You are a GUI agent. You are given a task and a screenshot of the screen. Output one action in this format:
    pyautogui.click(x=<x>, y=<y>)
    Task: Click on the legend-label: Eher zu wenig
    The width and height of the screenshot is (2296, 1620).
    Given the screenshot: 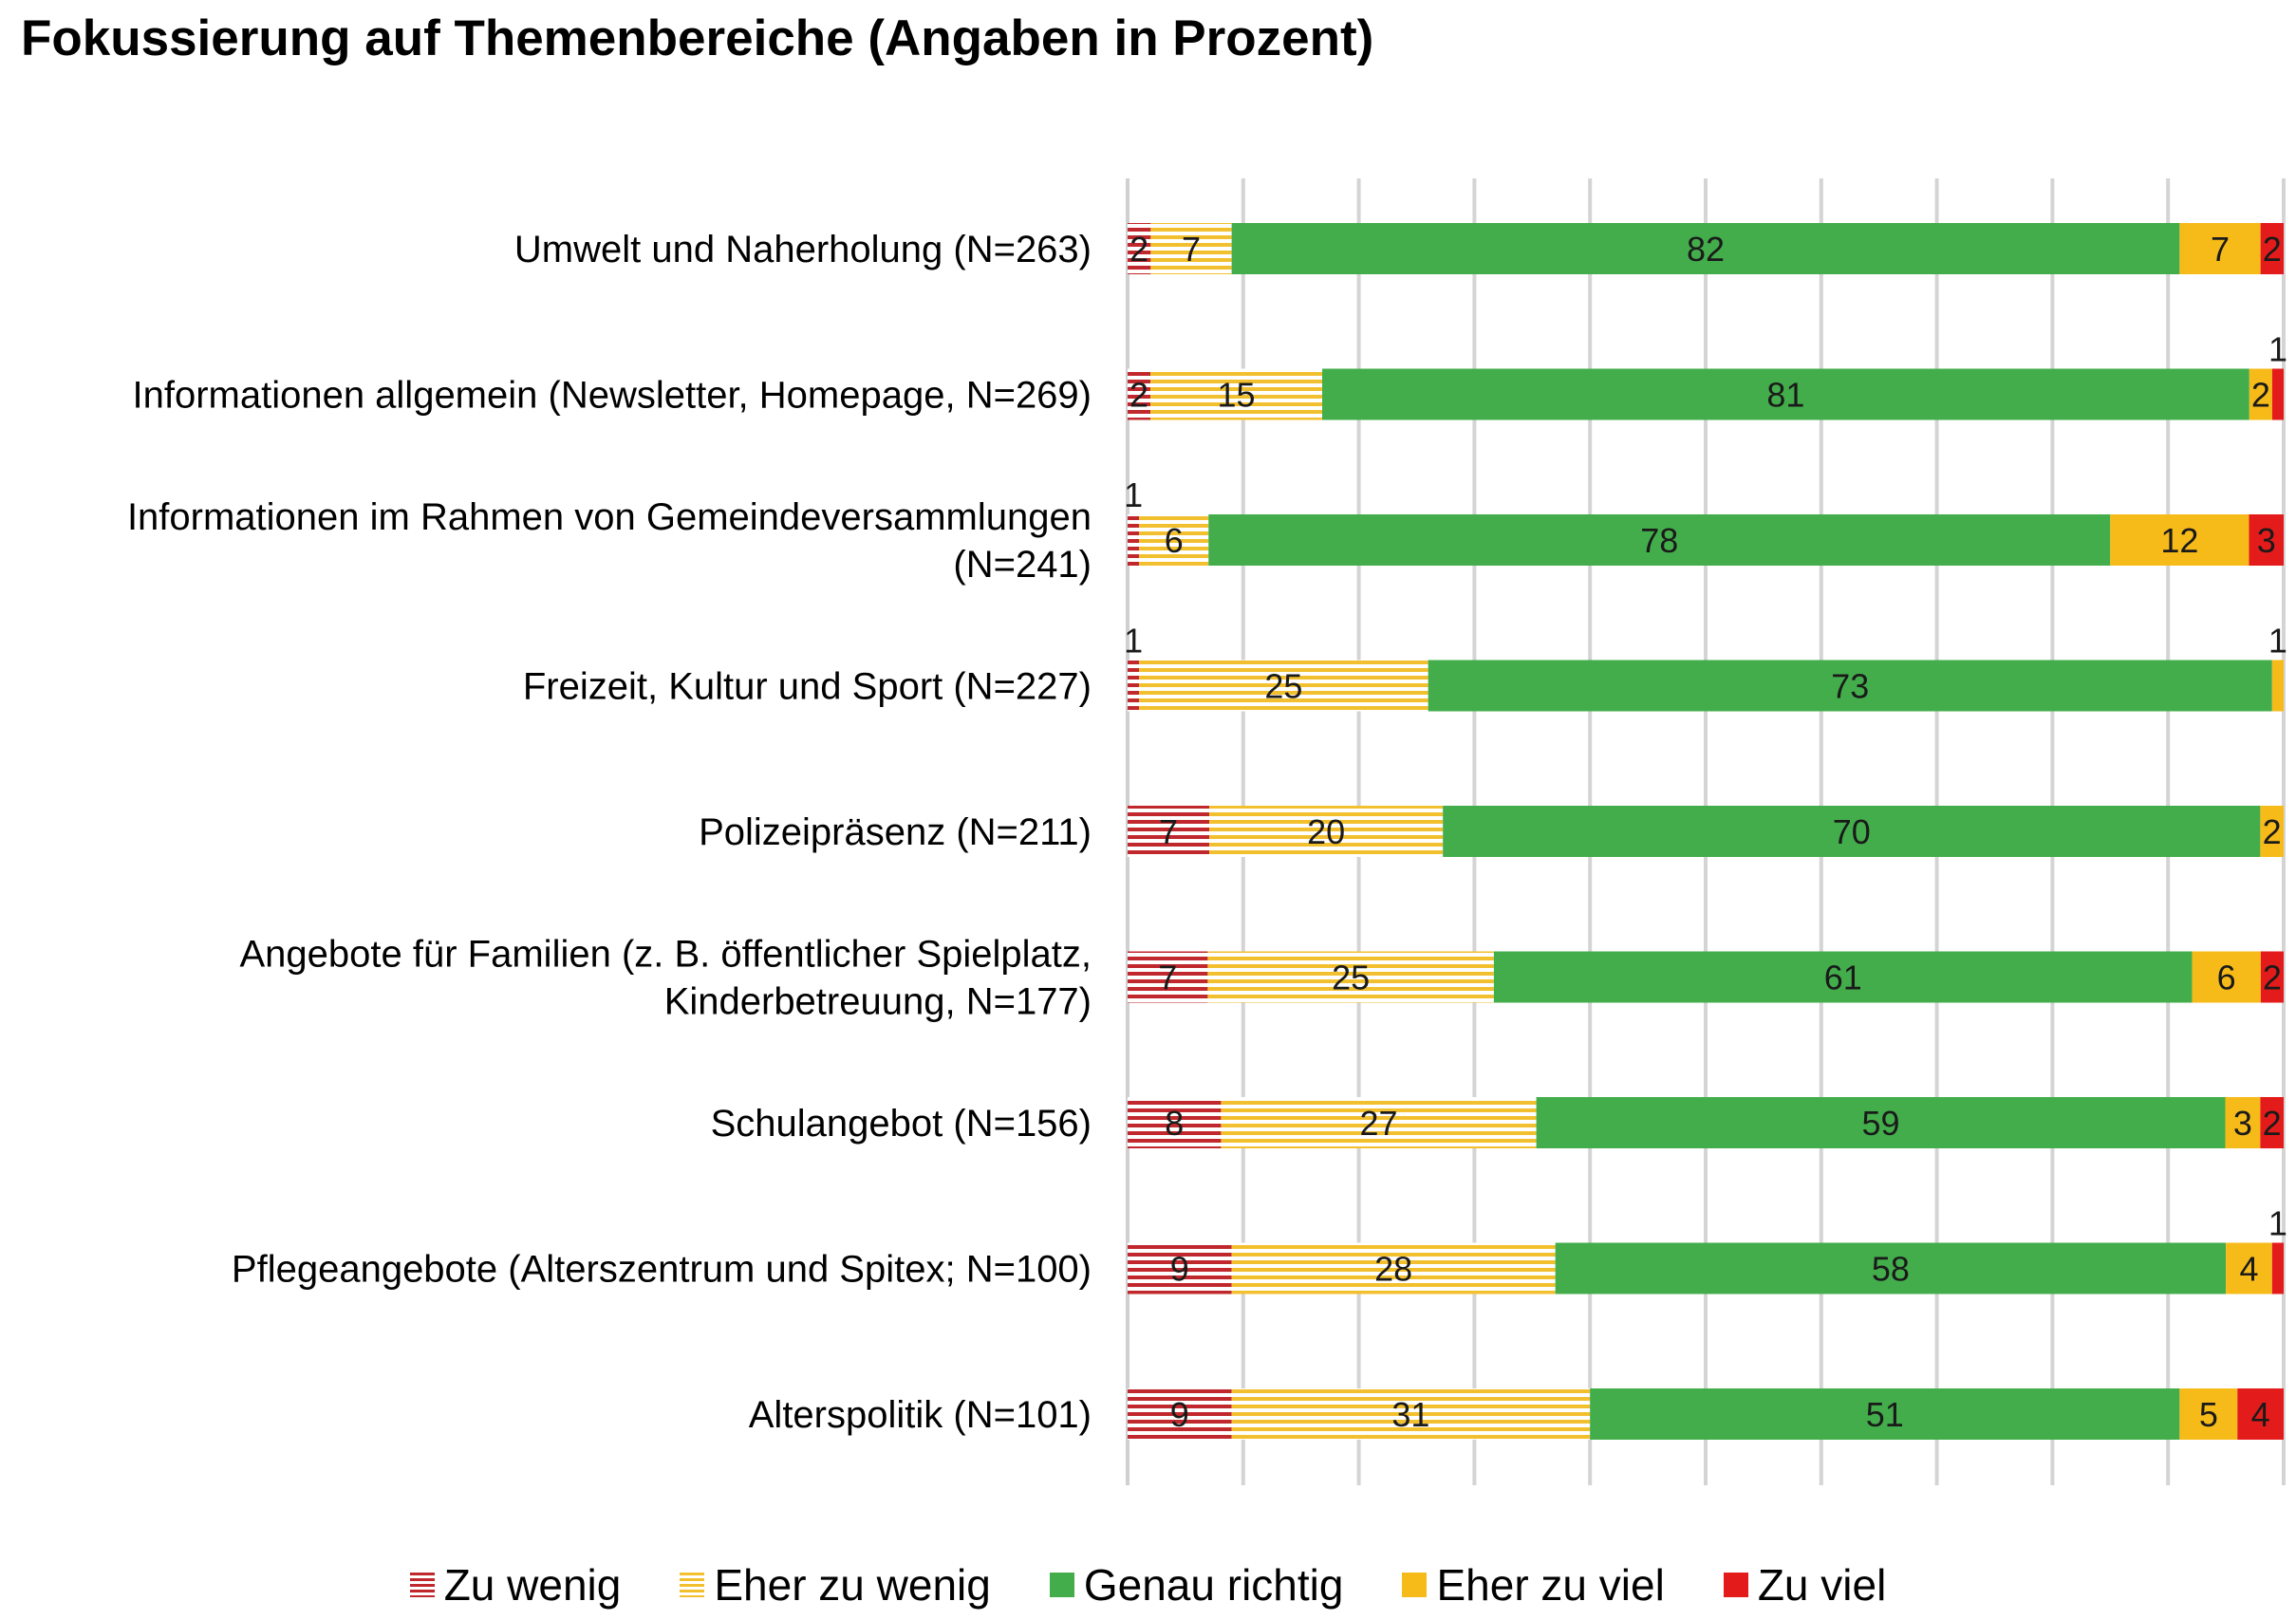 What is the action you would take?
    pyautogui.click(x=852, y=1585)
    